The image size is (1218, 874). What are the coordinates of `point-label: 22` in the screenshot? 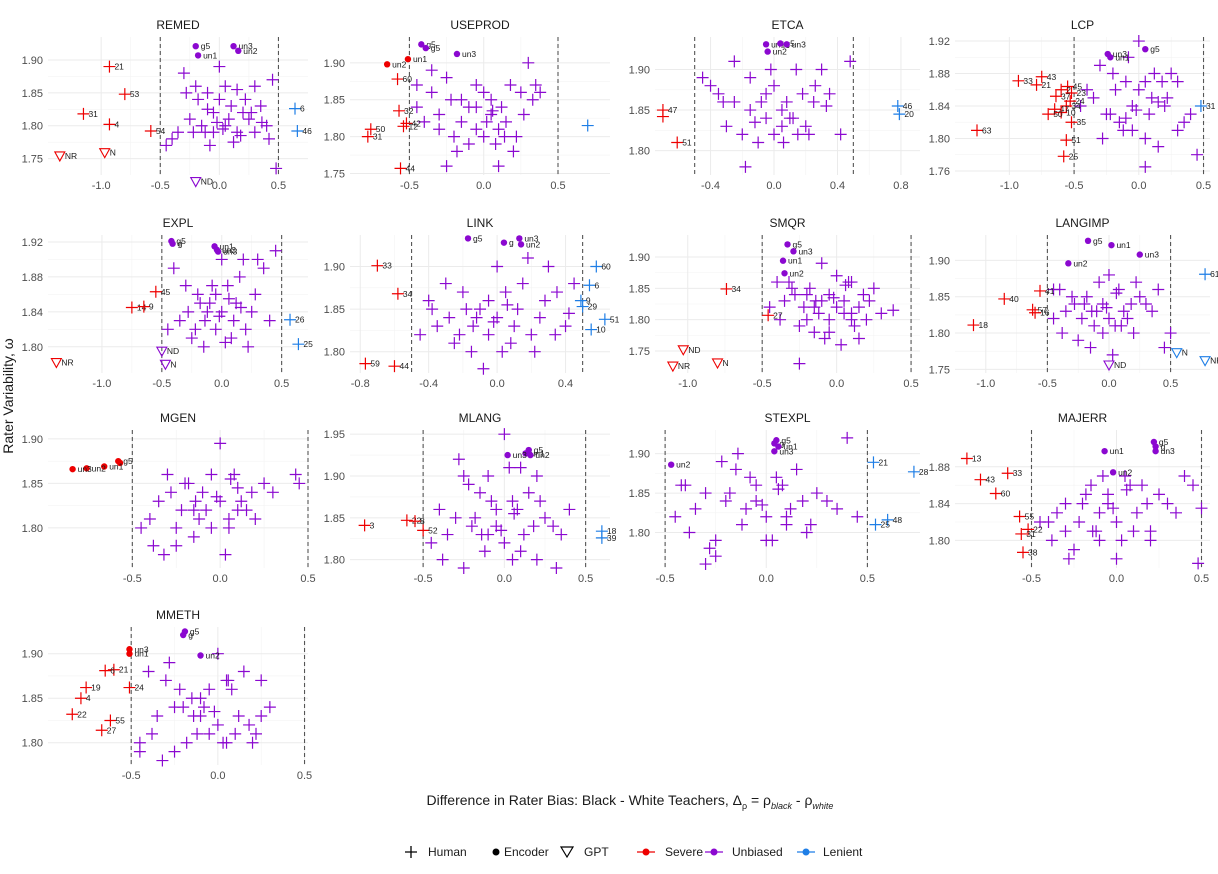 It's located at (1038, 529).